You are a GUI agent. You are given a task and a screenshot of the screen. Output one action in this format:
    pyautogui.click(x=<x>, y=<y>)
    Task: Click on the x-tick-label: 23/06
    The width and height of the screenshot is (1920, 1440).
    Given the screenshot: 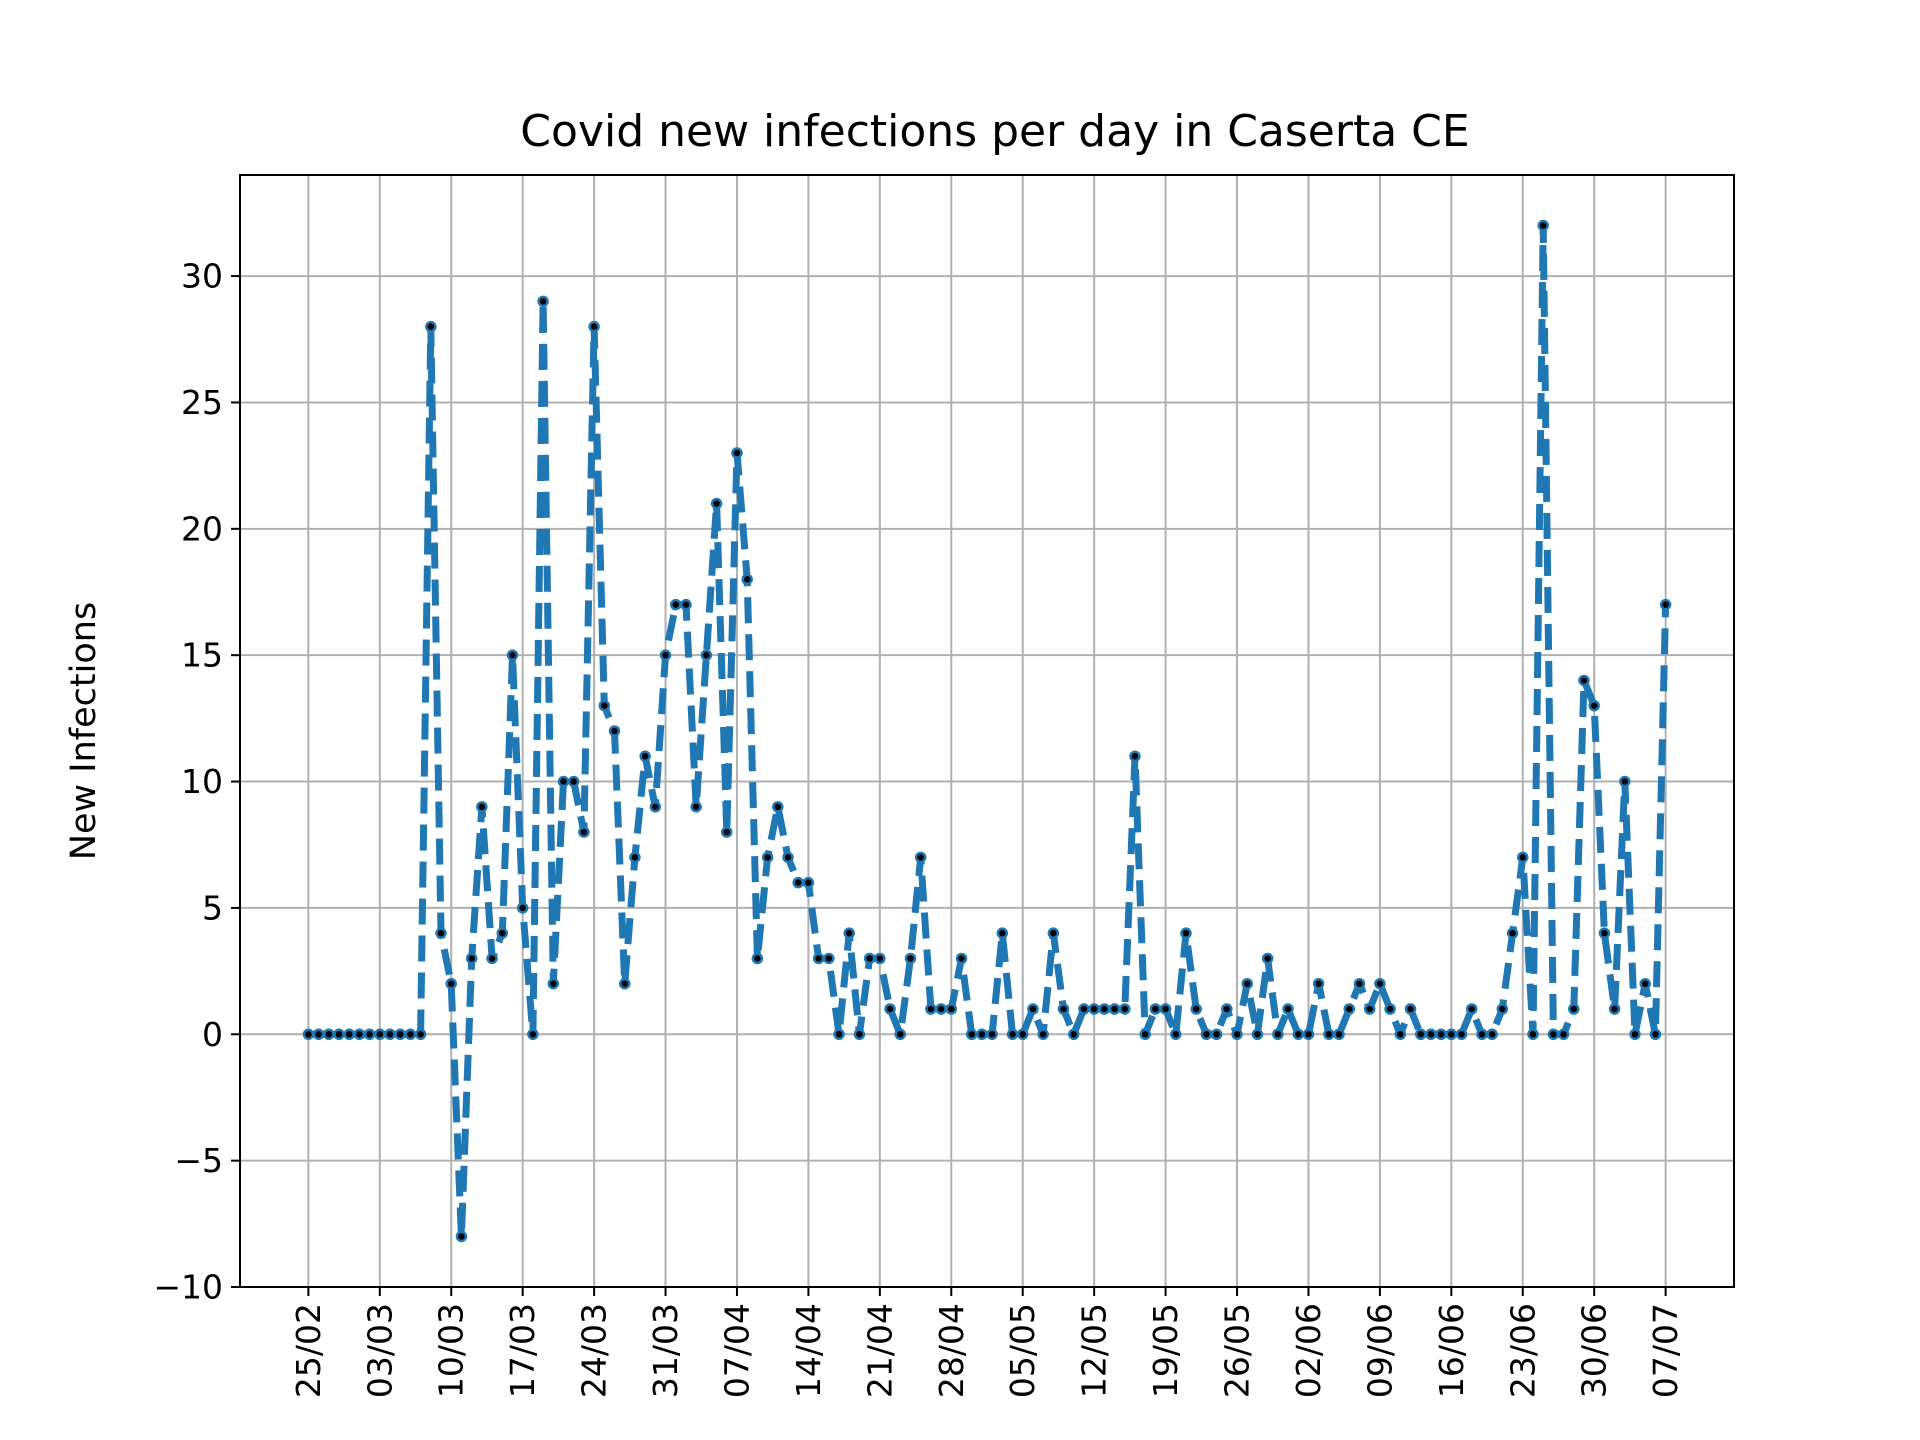 What is the action you would take?
    pyautogui.click(x=1522, y=1350)
    